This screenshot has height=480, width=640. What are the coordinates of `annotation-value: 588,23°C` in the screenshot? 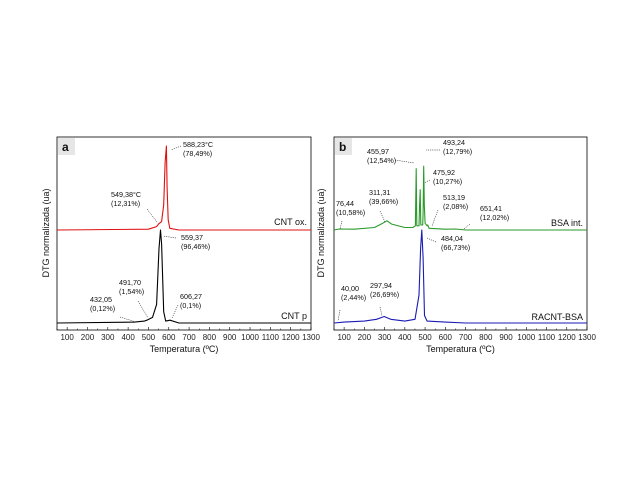 It's located at (198, 144).